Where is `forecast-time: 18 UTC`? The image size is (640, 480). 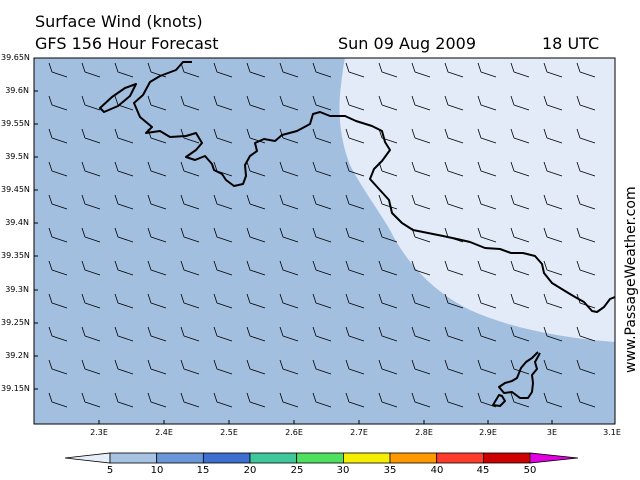
forecast-time: 18 UTC is located at coordinates (571, 43).